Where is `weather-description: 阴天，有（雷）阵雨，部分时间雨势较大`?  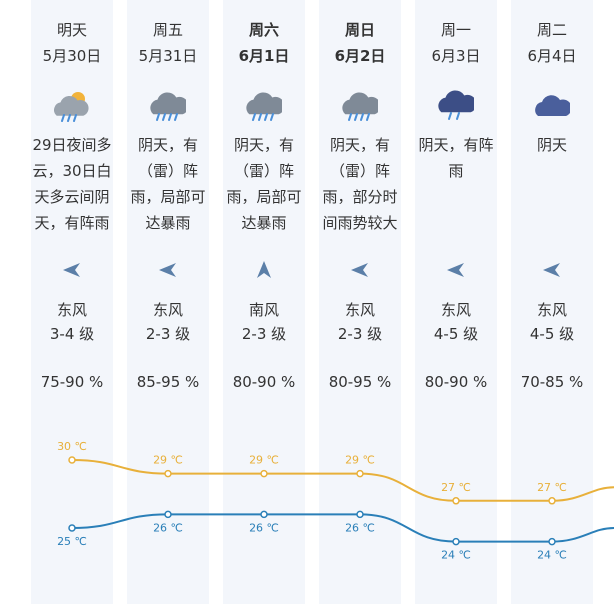 weather-description: 阴天，有（雷）阵雨，部分时间雨势较大 is located at coordinates (360, 184).